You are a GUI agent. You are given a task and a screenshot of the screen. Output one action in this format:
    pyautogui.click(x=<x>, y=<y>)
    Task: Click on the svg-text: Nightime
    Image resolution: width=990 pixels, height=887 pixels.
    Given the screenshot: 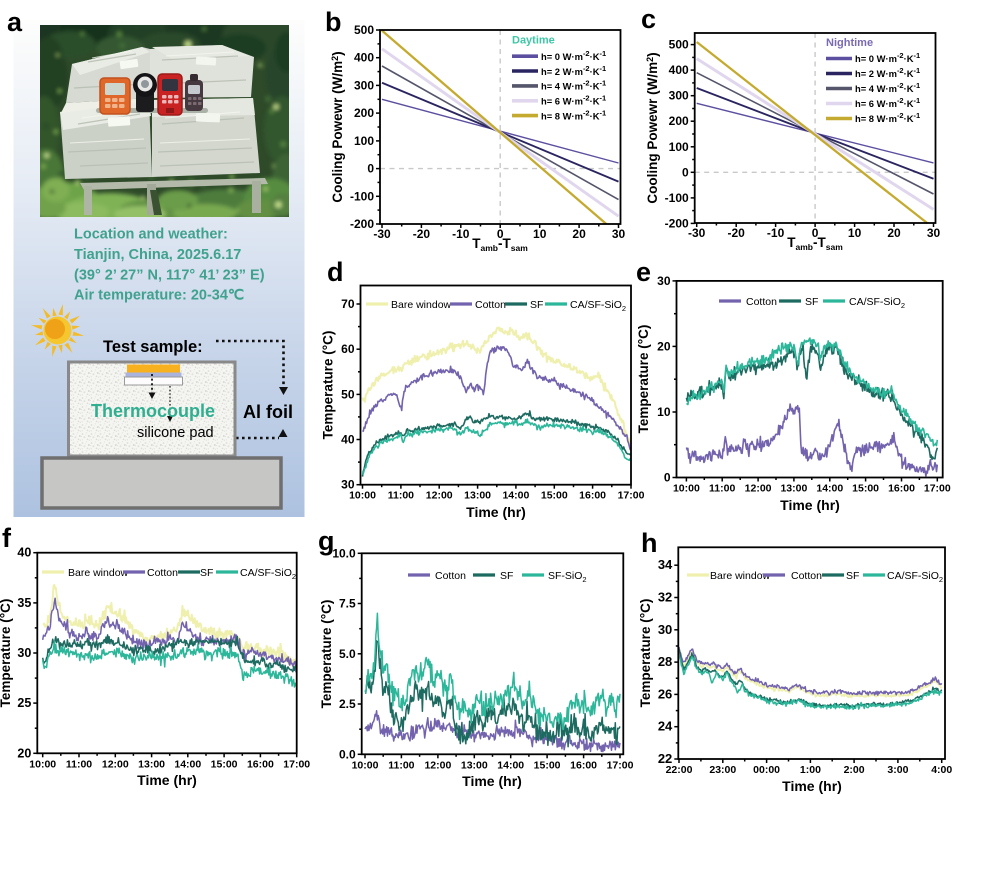 What is the action you would take?
    pyautogui.click(x=849, y=43)
    